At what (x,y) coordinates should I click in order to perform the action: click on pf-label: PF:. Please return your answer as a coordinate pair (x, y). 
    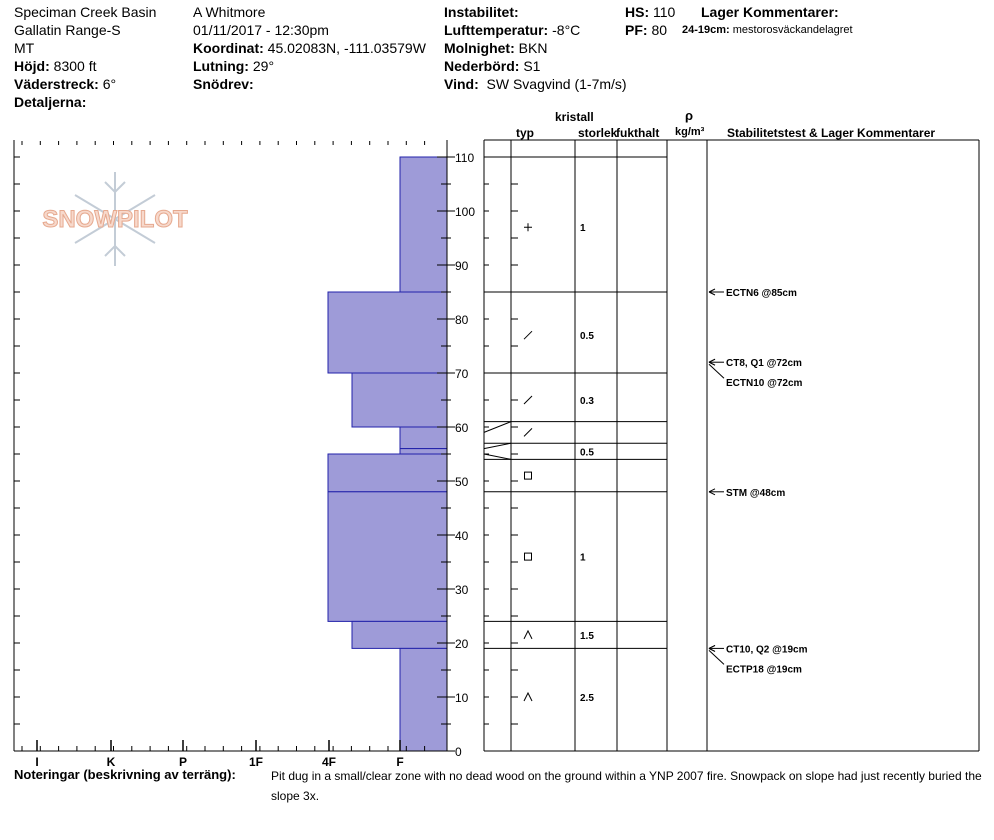
    Looking at the image, I should click on (636, 30).